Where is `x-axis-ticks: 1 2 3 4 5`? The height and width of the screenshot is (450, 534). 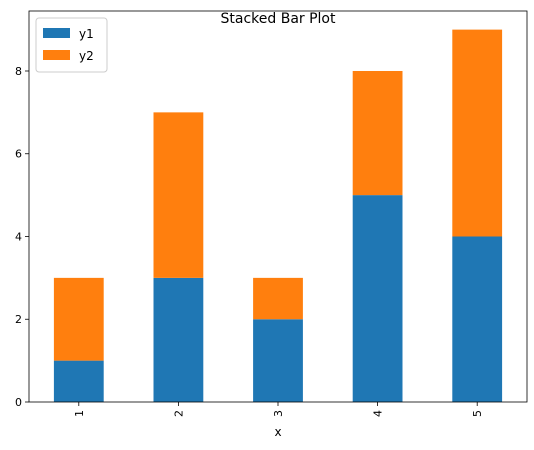
x-axis-ticks: 1 2 3 4 5 is located at coordinates (278, 409).